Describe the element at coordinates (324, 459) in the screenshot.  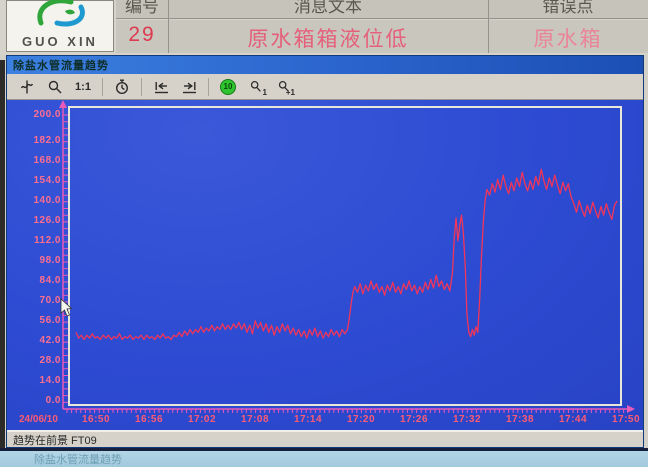
I see `taskbar: 除盐水管流量趋势` at that location.